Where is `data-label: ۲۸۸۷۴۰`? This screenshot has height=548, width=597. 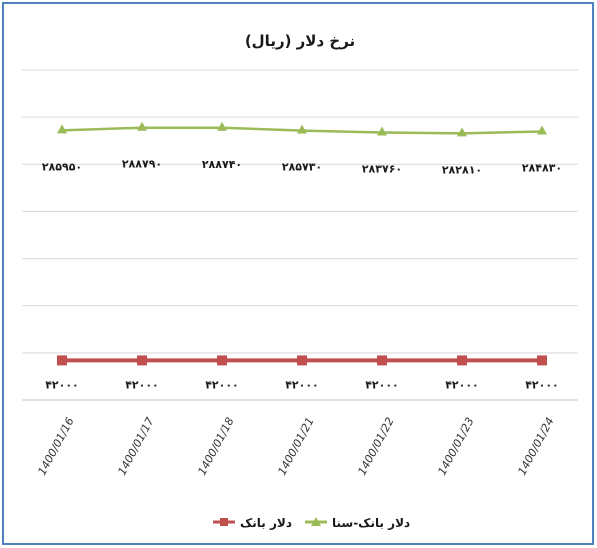 data-label: ۲۸۸۷۴۰ is located at coordinates (222, 164).